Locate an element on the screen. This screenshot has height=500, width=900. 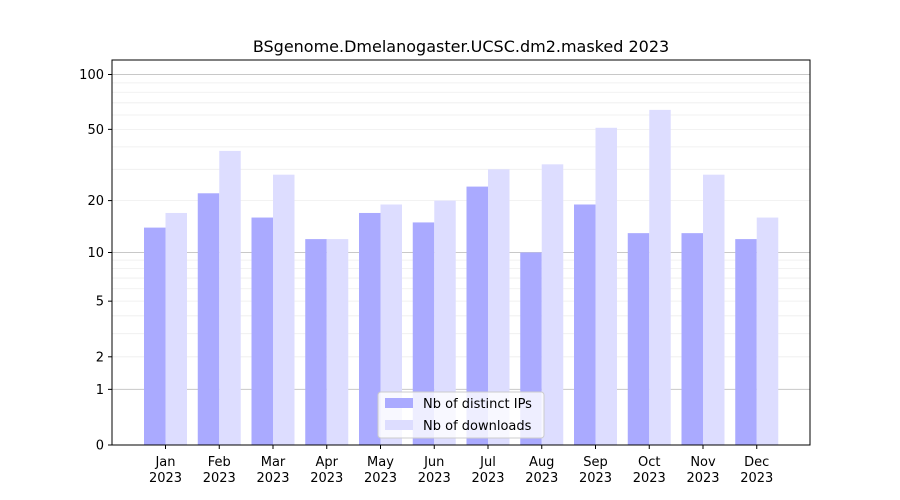
x-tick-label: Nov is located at coordinates (703, 462).